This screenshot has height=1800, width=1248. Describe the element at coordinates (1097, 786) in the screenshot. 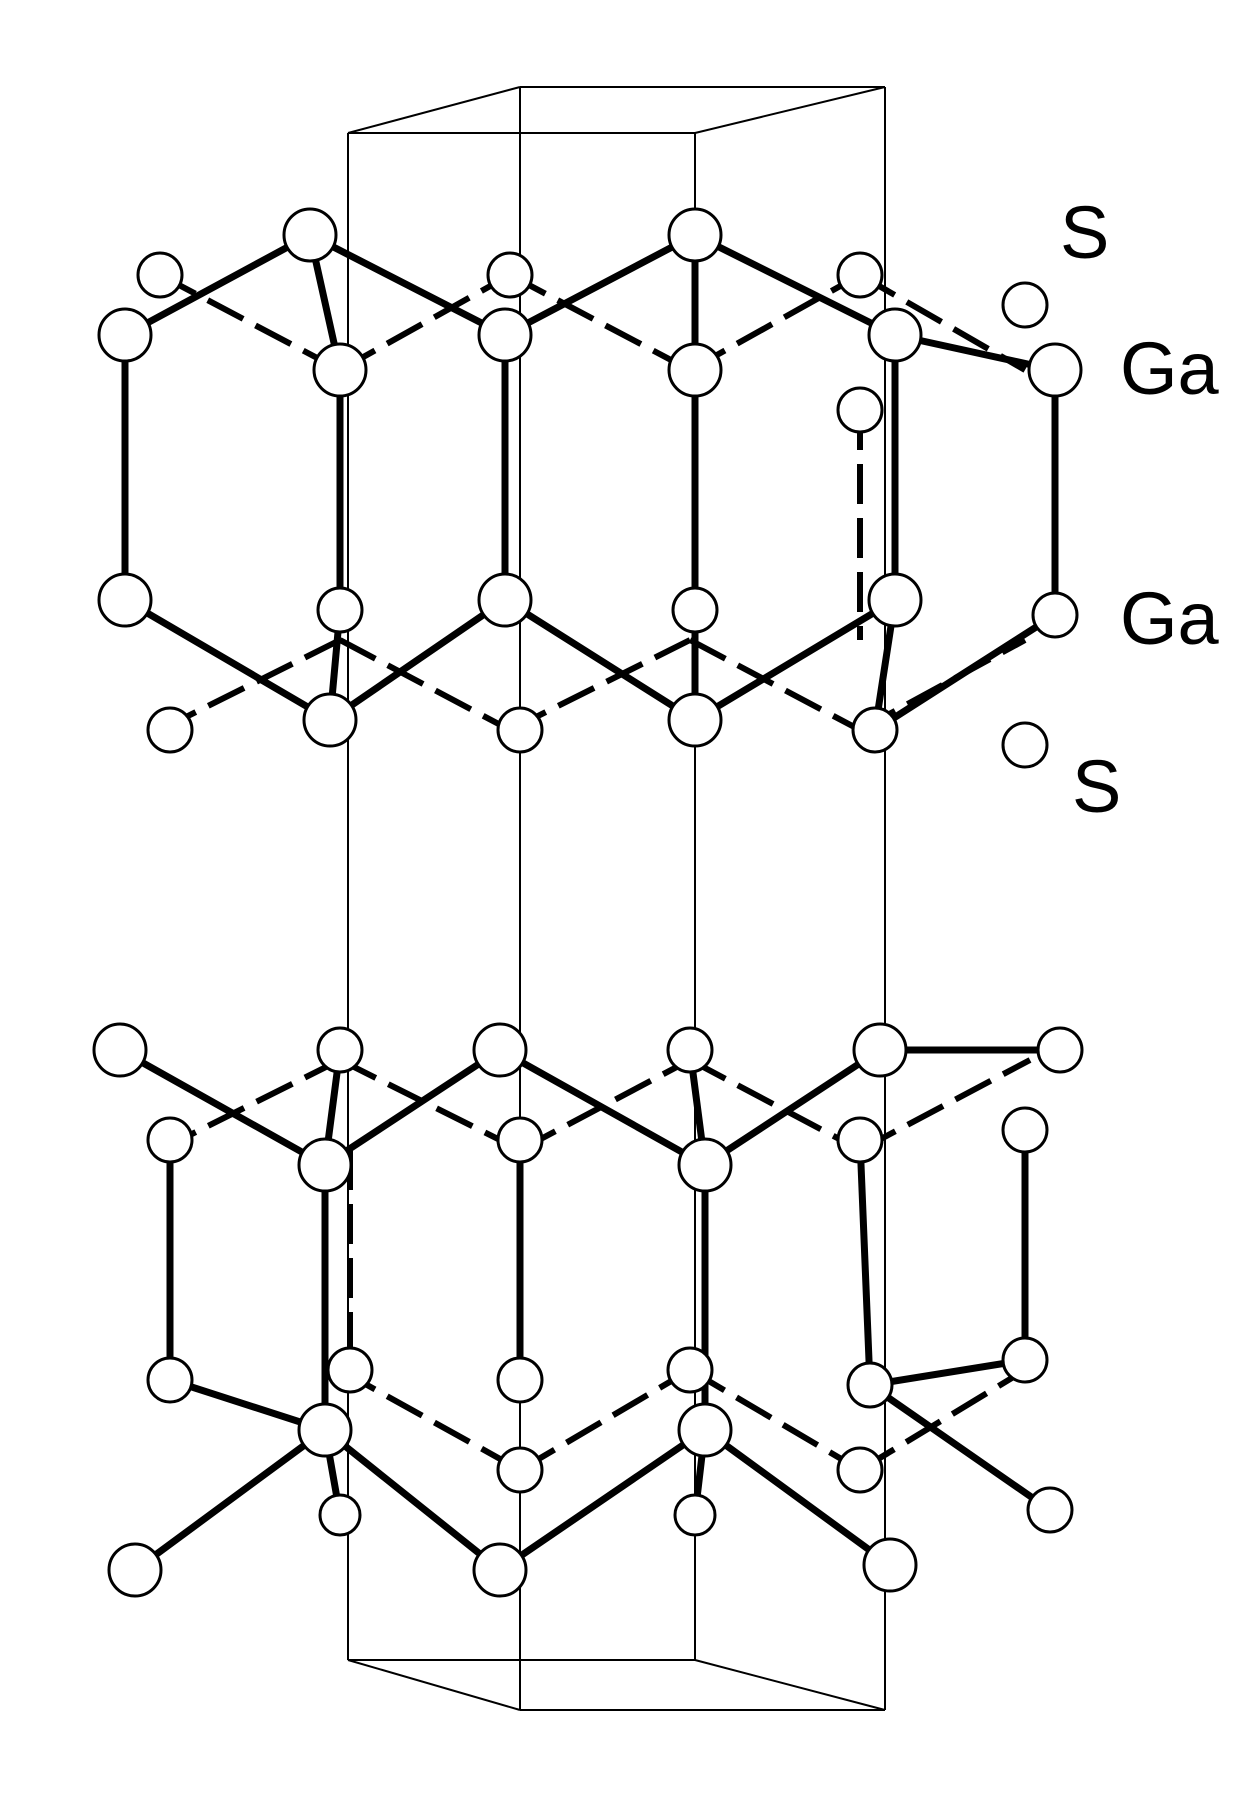

I see `label-s-bottom: S` at that location.